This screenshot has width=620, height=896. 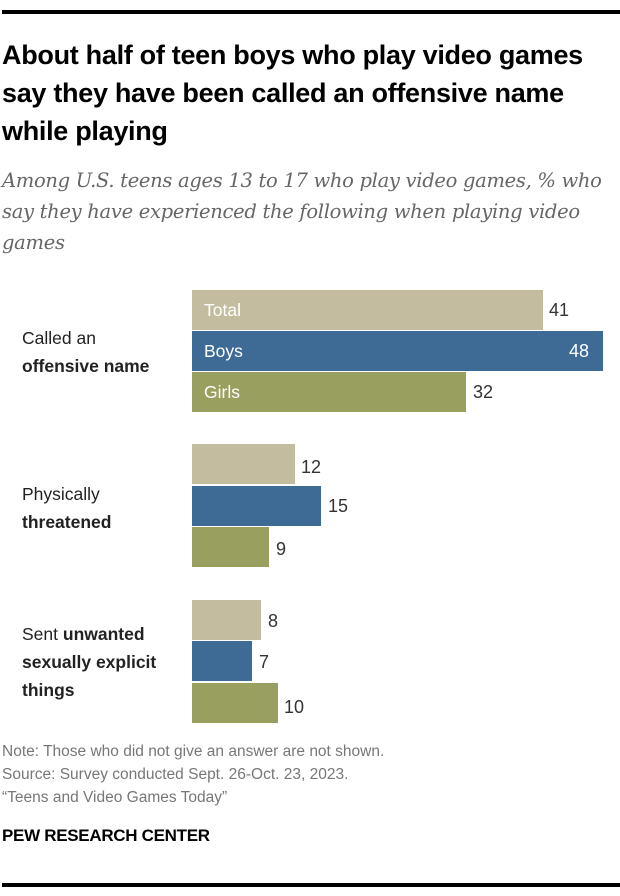 What do you see at coordinates (222, 661) in the screenshot?
I see `bar-sexually-explicit-boys` at bounding box center [222, 661].